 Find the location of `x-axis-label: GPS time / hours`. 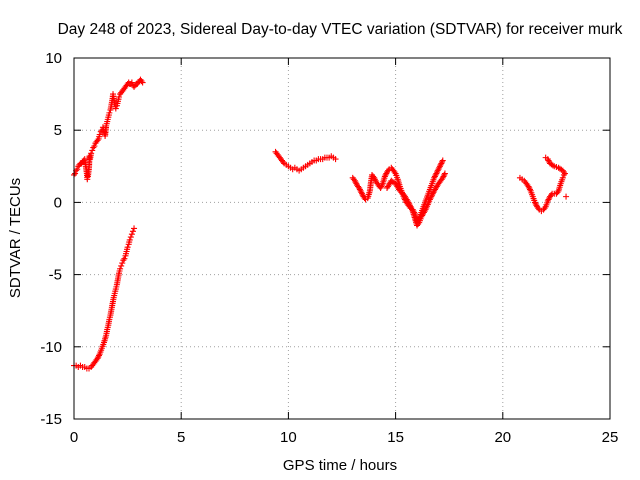

x-axis-label: GPS time / hours is located at coordinates (340, 465).